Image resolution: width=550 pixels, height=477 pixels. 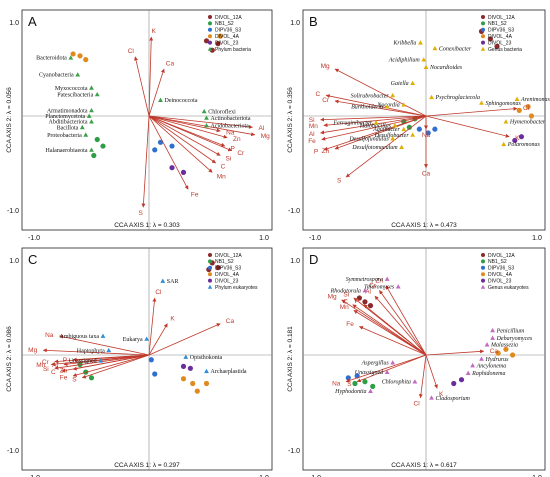 What do you see at coordinates (318, 94) in the screenshot?
I see `vector-label-c: C` at bounding box center [318, 94].